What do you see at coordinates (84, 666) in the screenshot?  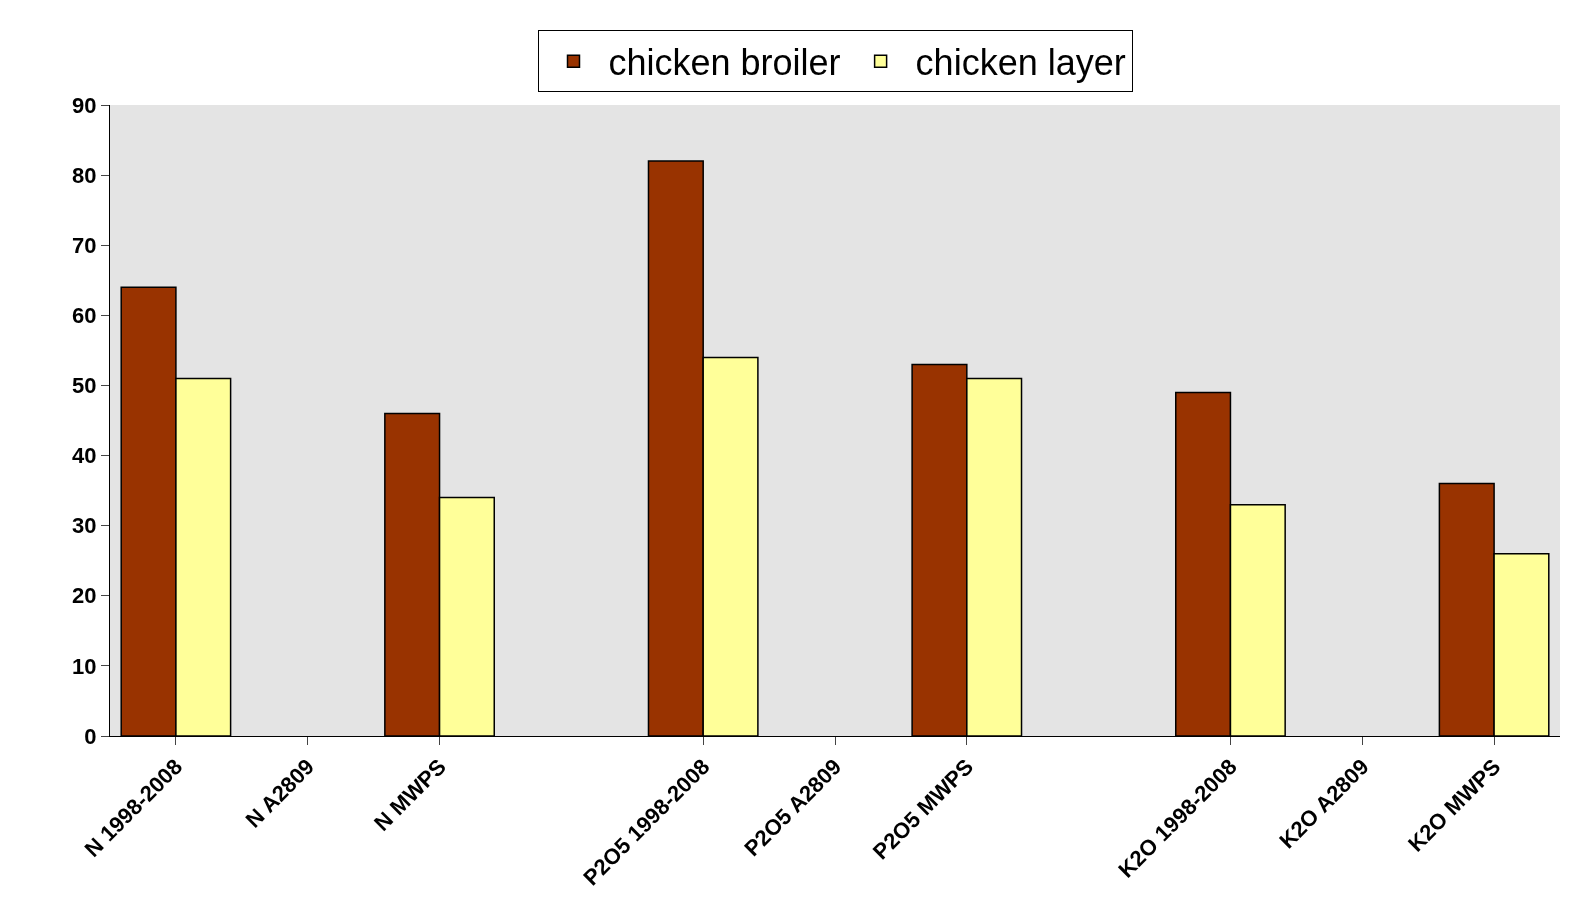 I see `y-tick-label: 10` at bounding box center [84, 666].